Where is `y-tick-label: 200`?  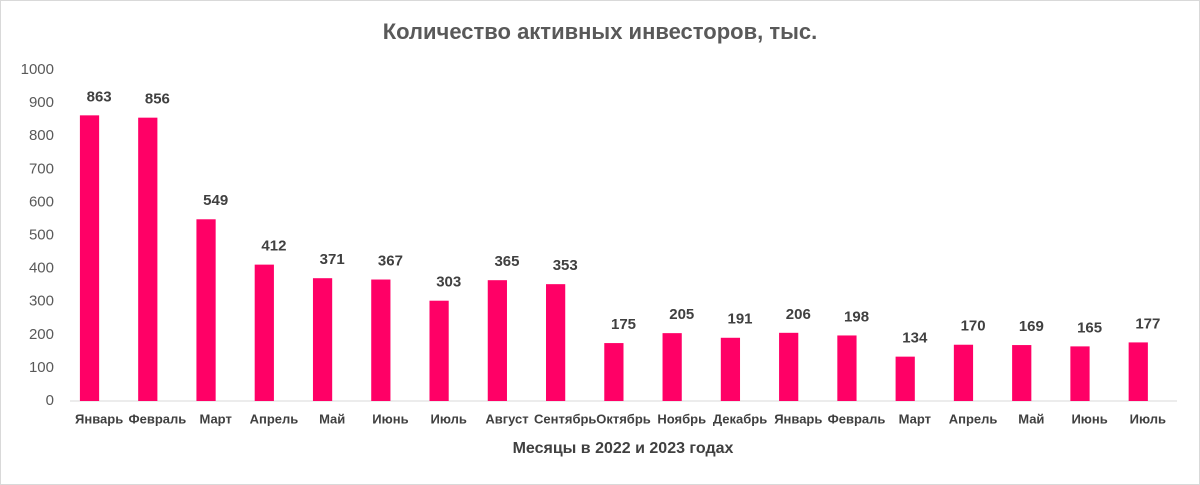
y-tick-label: 200 is located at coordinates (41, 334).